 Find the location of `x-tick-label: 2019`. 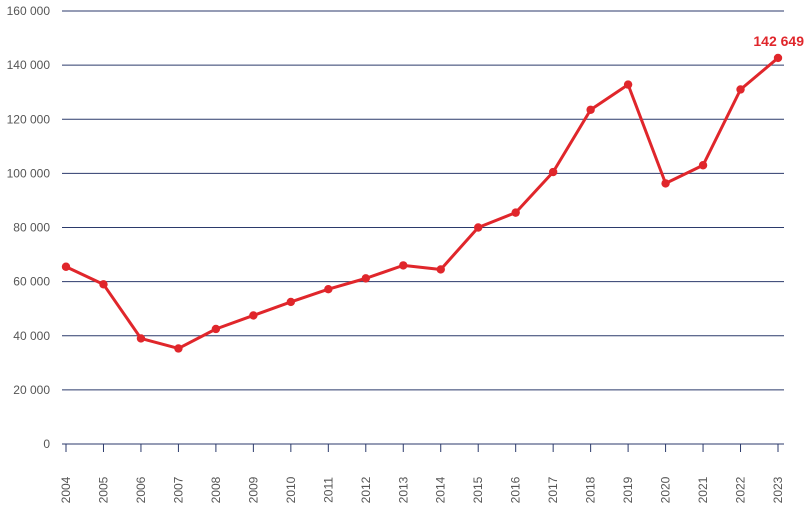

x-tick-label: 2019 is located at coordinates (628, 489).